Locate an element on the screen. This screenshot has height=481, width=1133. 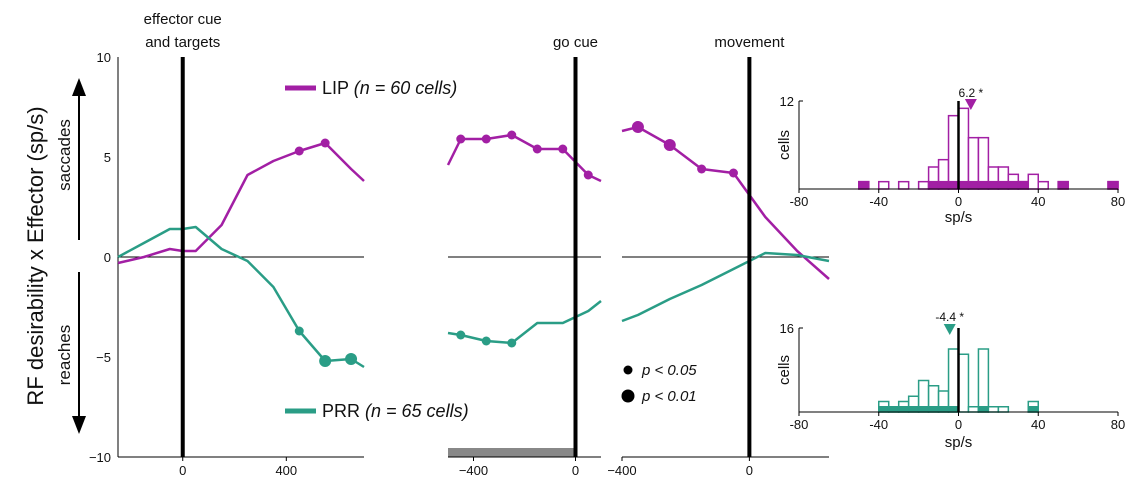
saccades-arrowhead-icon is located at coordinates (79, 87).